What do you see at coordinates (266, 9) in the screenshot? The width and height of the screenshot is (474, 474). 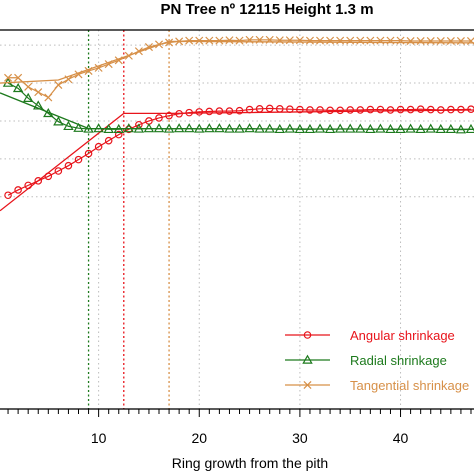 I see `chart-title: PN Tree nº 12115 Height 1.3 m` at bounding box center [266, 9].